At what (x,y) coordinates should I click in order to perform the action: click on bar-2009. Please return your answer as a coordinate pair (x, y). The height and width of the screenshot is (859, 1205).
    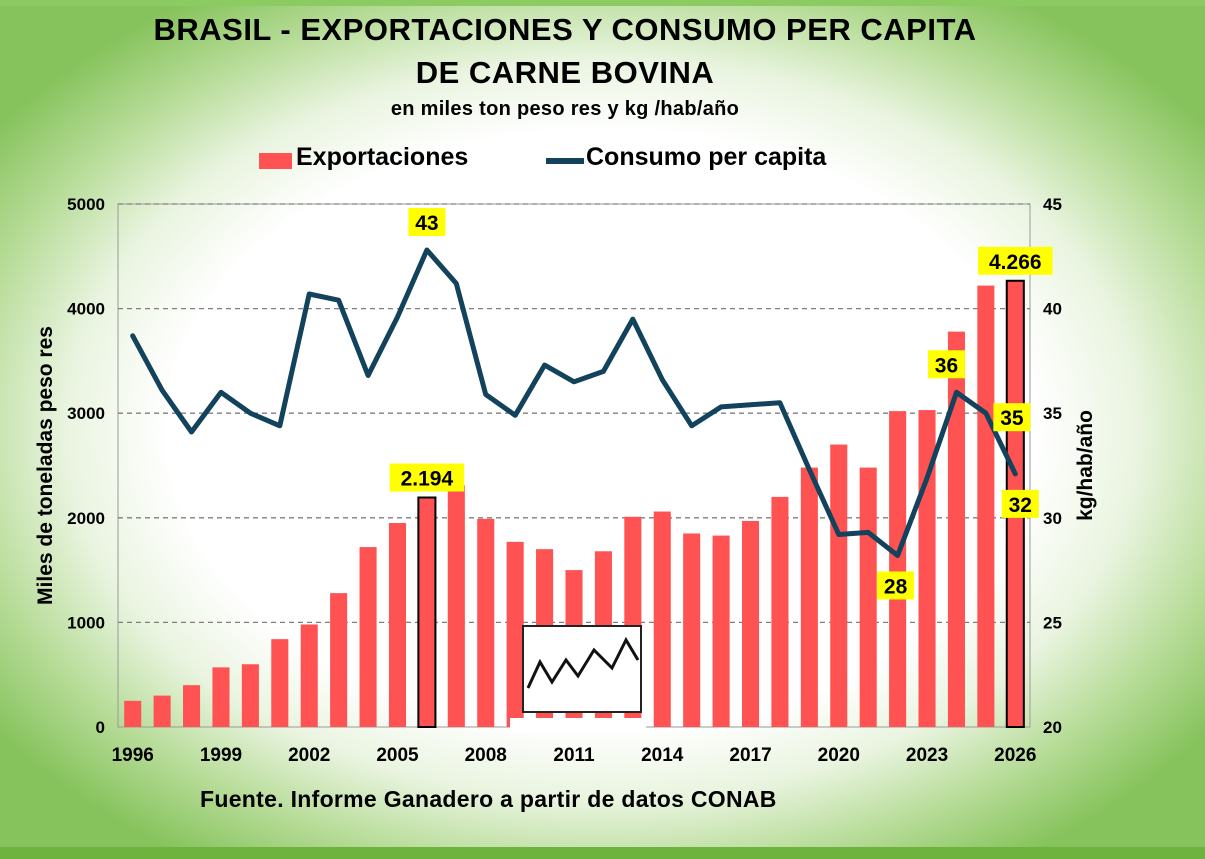
    Looking at the image, I should click on (515, 634).